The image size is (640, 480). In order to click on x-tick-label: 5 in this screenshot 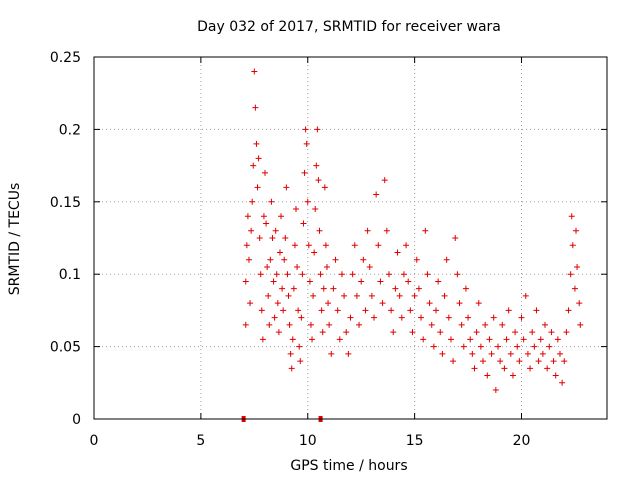, I will do `click(200, 441)`.